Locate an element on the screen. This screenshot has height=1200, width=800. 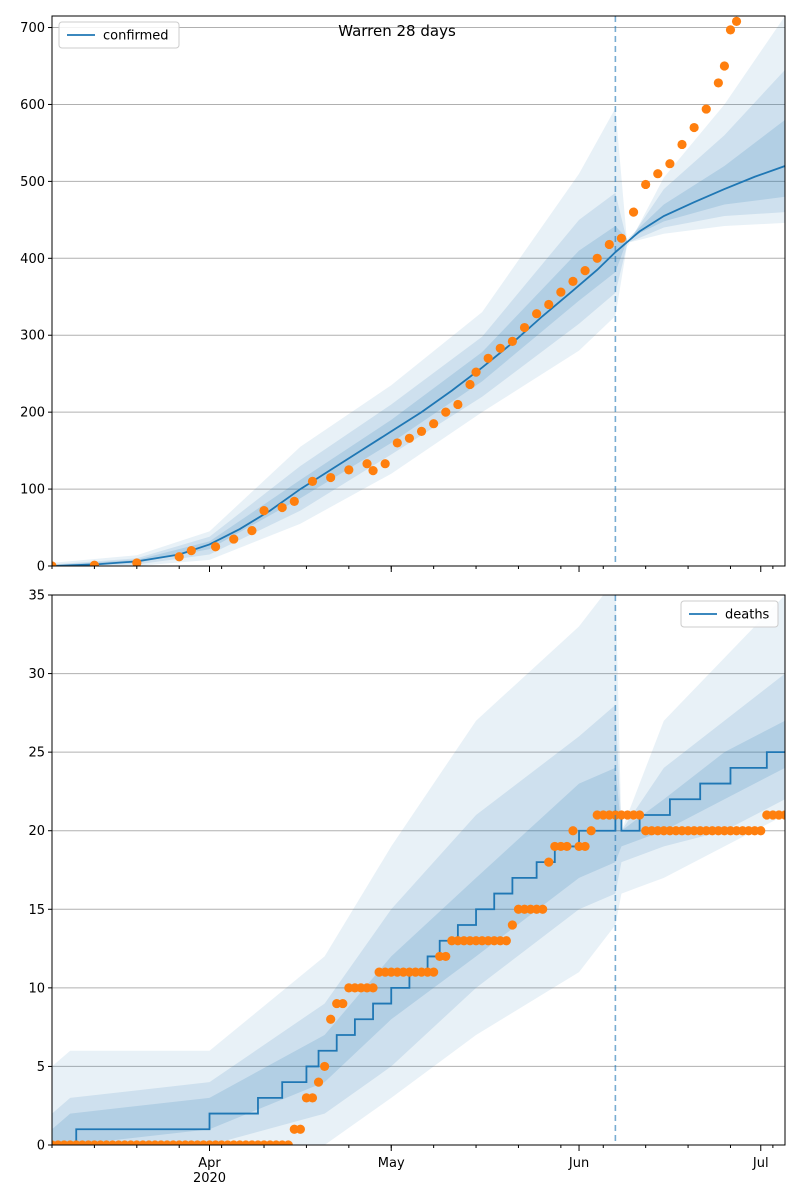
x-tick-label: Jul is located at coordinates (760, 1163).